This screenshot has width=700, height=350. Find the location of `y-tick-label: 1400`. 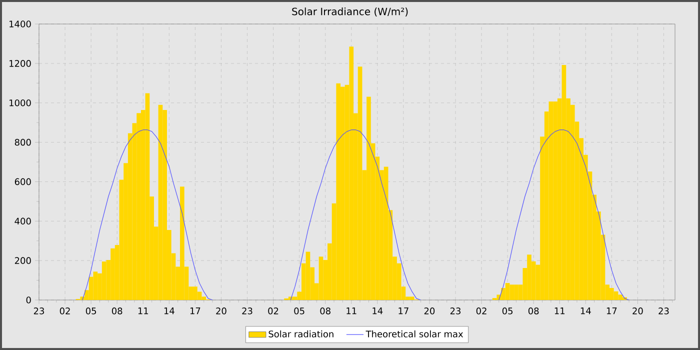

y-tick-label: 1400 is located at coordinates (20, 24).